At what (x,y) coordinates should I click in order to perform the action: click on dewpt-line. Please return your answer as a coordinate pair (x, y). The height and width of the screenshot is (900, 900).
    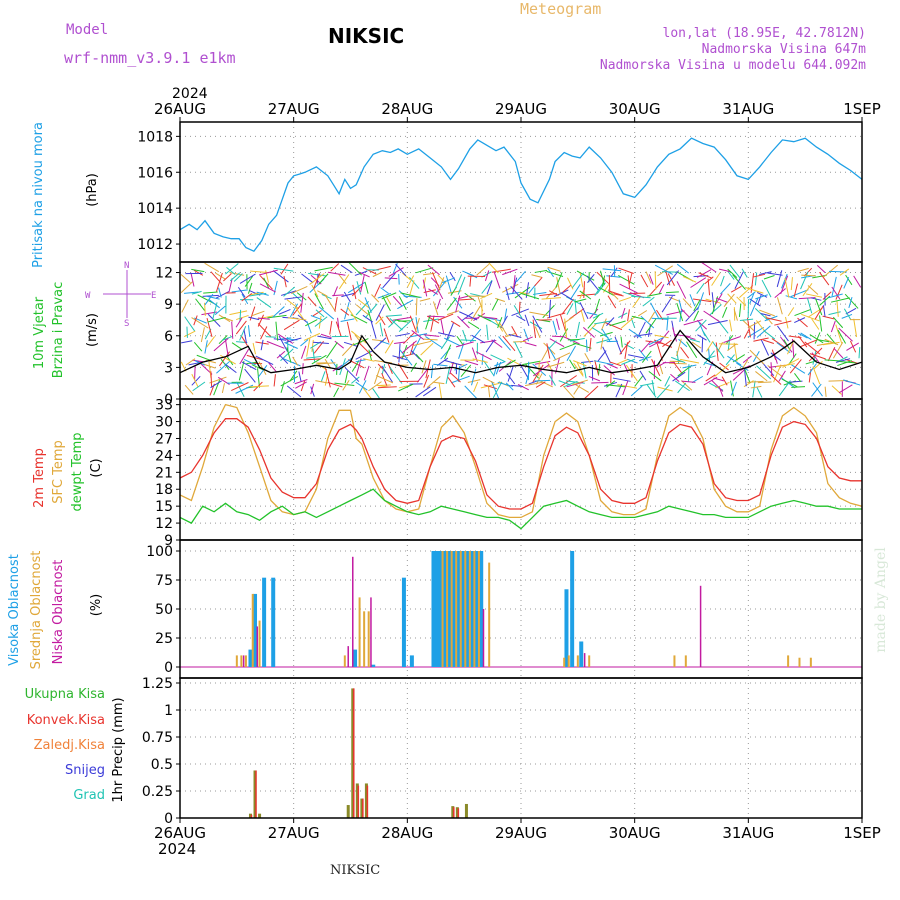
    Looking at the image, I should click on (520, 509).